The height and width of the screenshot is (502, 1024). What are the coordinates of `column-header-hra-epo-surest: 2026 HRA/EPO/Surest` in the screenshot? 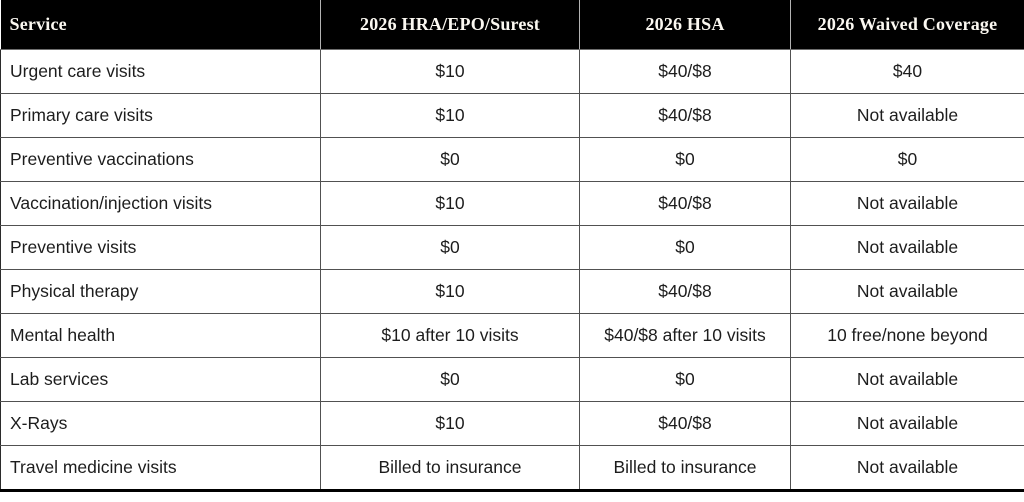 It's located at (450, 25).